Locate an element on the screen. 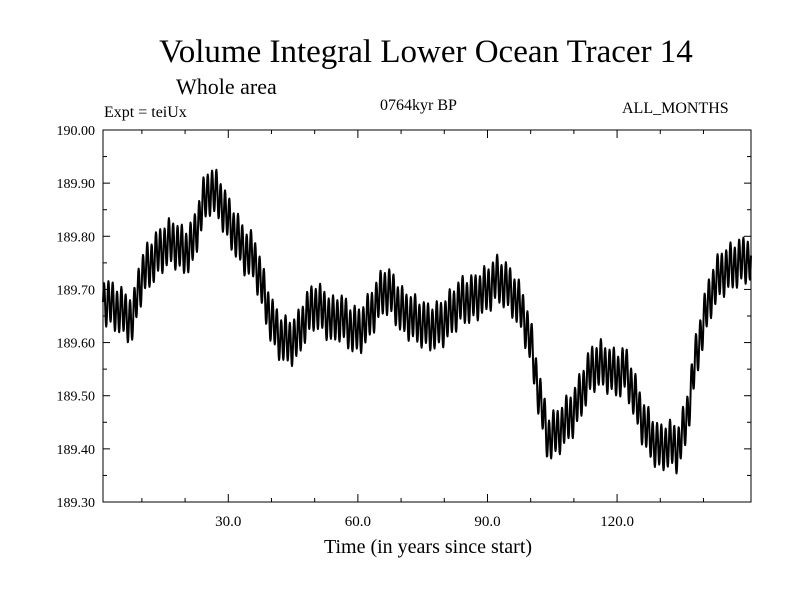  x-tick-label: 30.0 is located at coordinates (228, 522).